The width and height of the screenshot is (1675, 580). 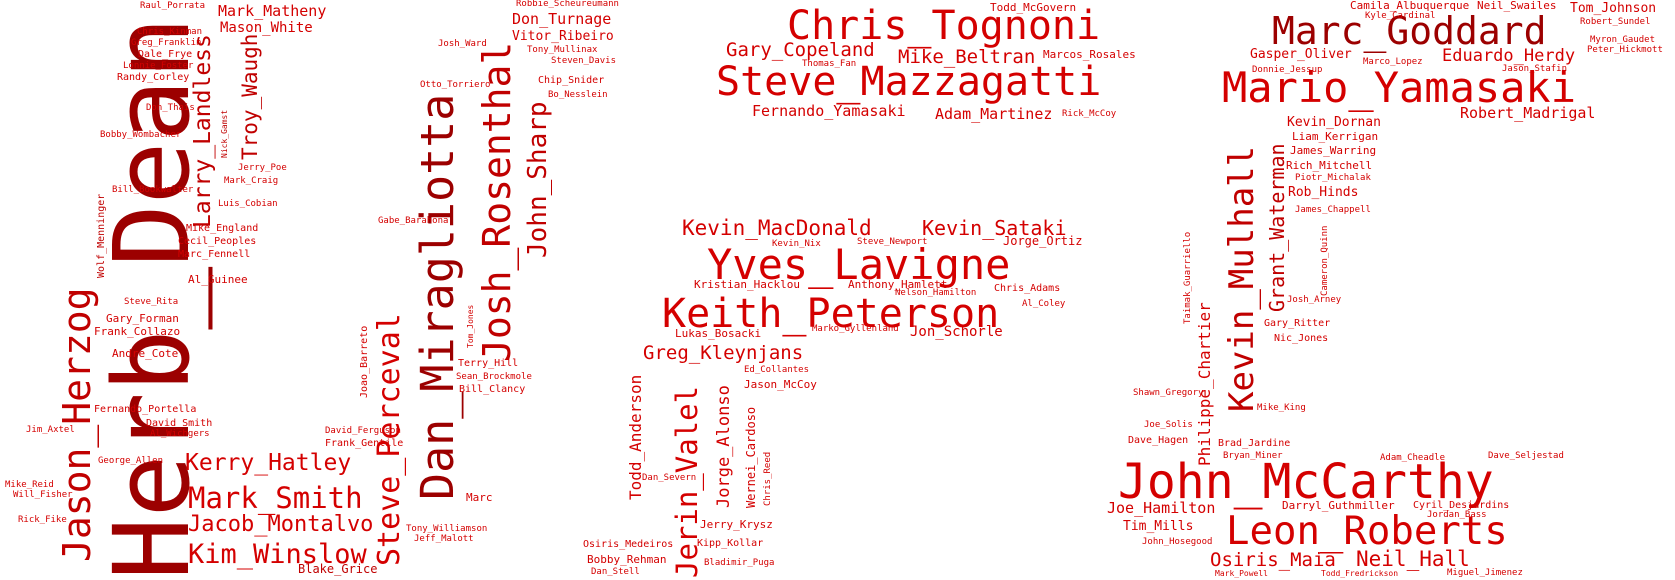 I want to click on word-brad-jardine: Brad_Jardine, so click(x=1254, y=443).